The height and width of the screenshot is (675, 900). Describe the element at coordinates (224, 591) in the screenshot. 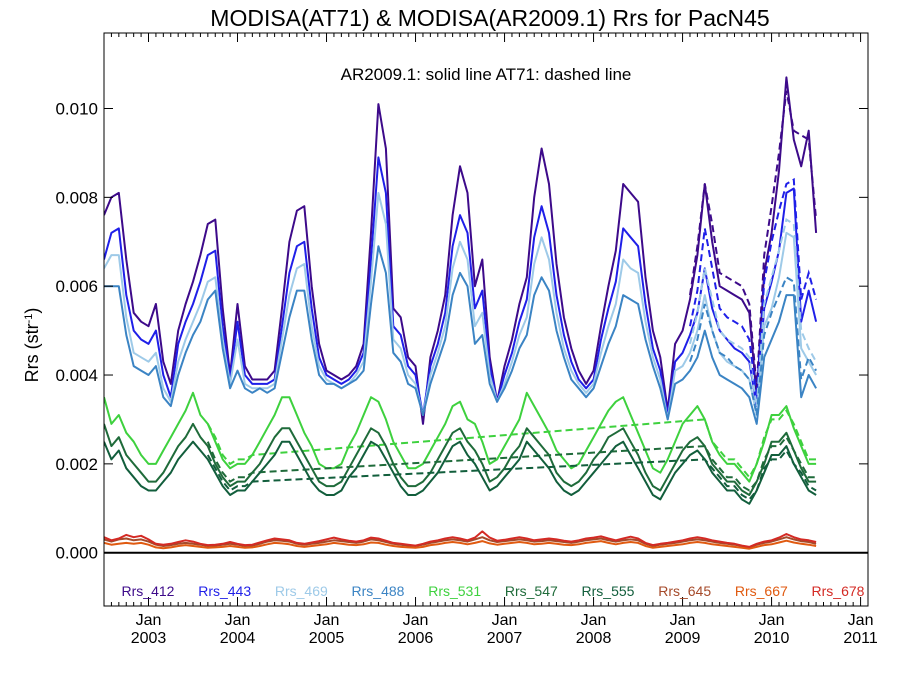

I see `legend-item-Rrs_443: Rrs_443` at that location.